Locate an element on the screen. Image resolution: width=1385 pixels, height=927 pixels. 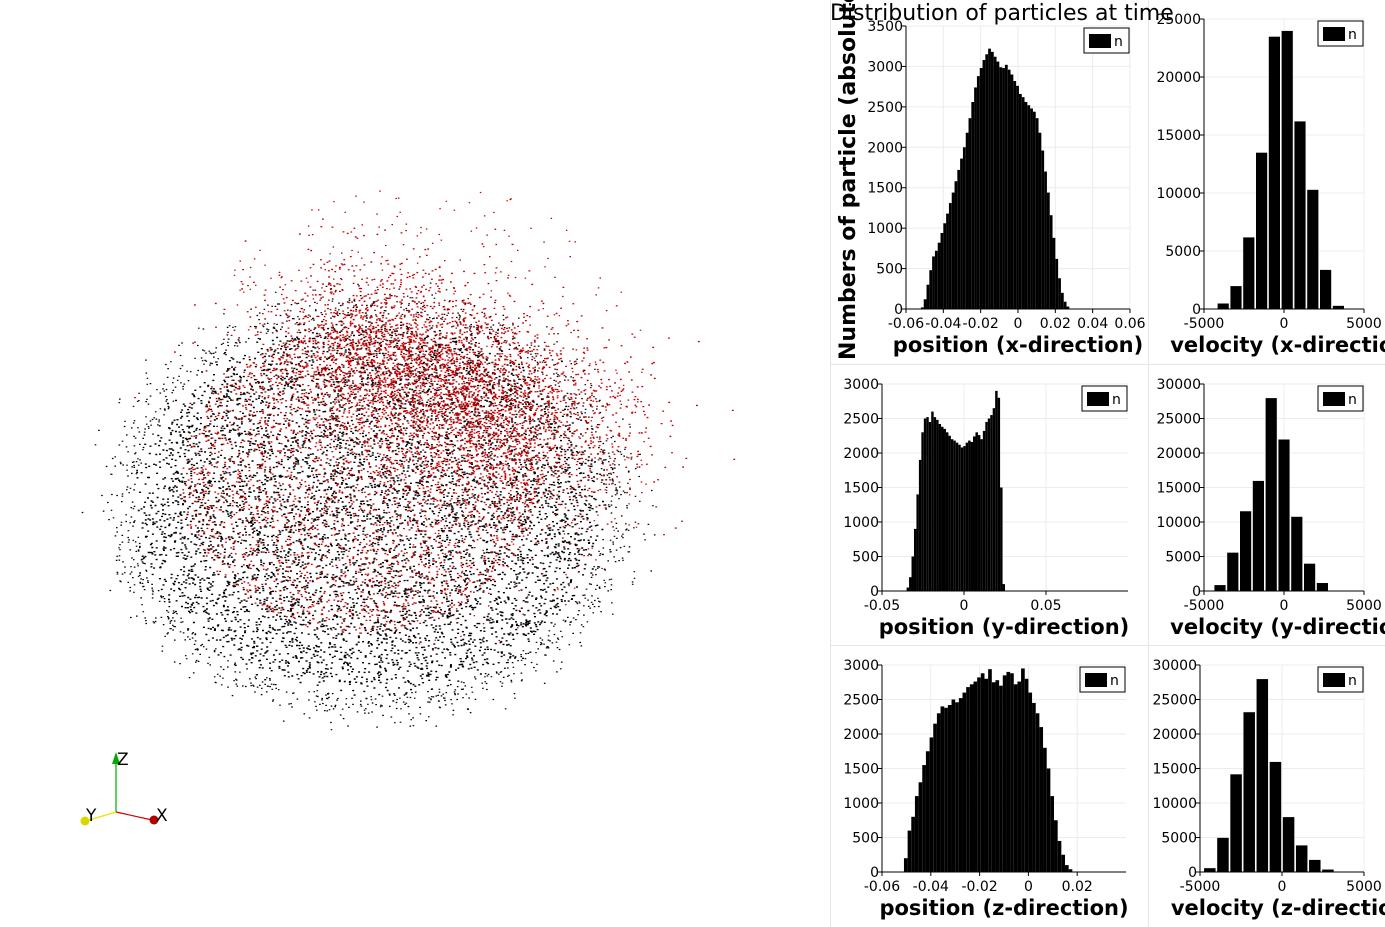
y-tick-label: 25000 is located at coordinates (1174, 701).